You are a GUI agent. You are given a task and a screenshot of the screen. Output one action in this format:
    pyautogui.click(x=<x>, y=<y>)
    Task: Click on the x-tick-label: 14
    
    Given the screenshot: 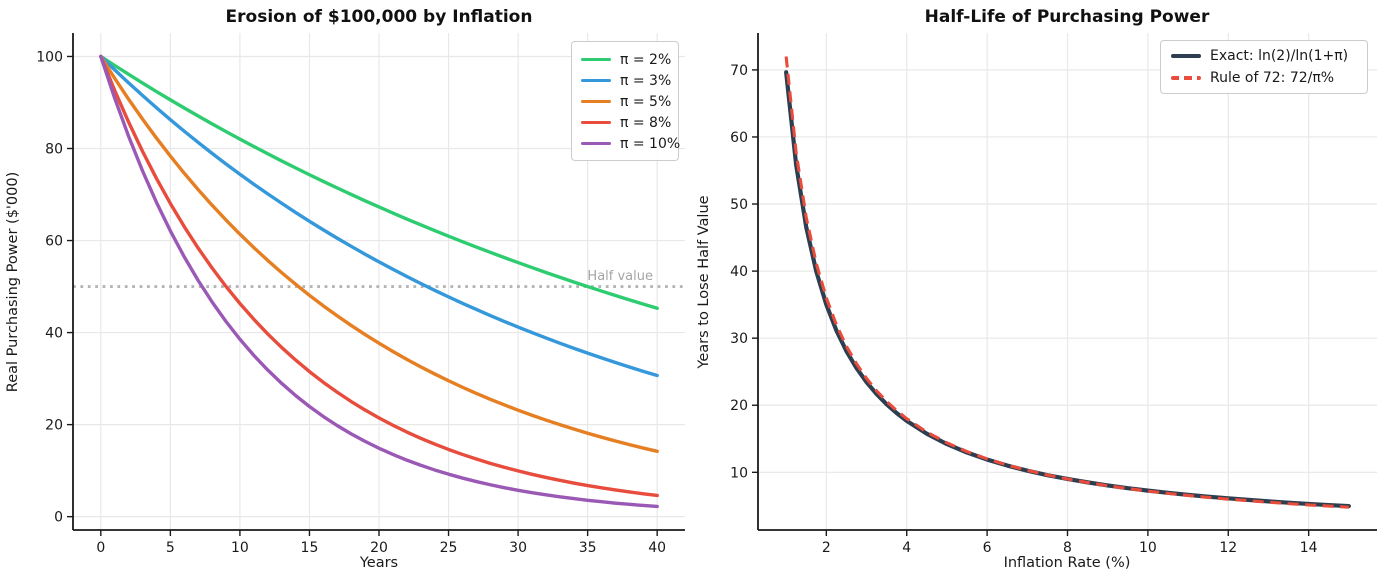 What is the action you would take?
    pyautogui.click(x=1309, y=548)
    